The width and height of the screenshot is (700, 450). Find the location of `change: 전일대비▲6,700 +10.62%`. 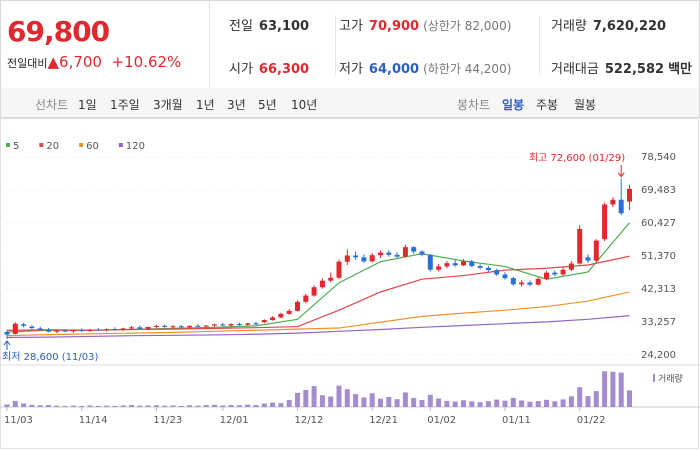

change: 전일대비▲6,700 +10.62% is located at coordinates (94, 62).